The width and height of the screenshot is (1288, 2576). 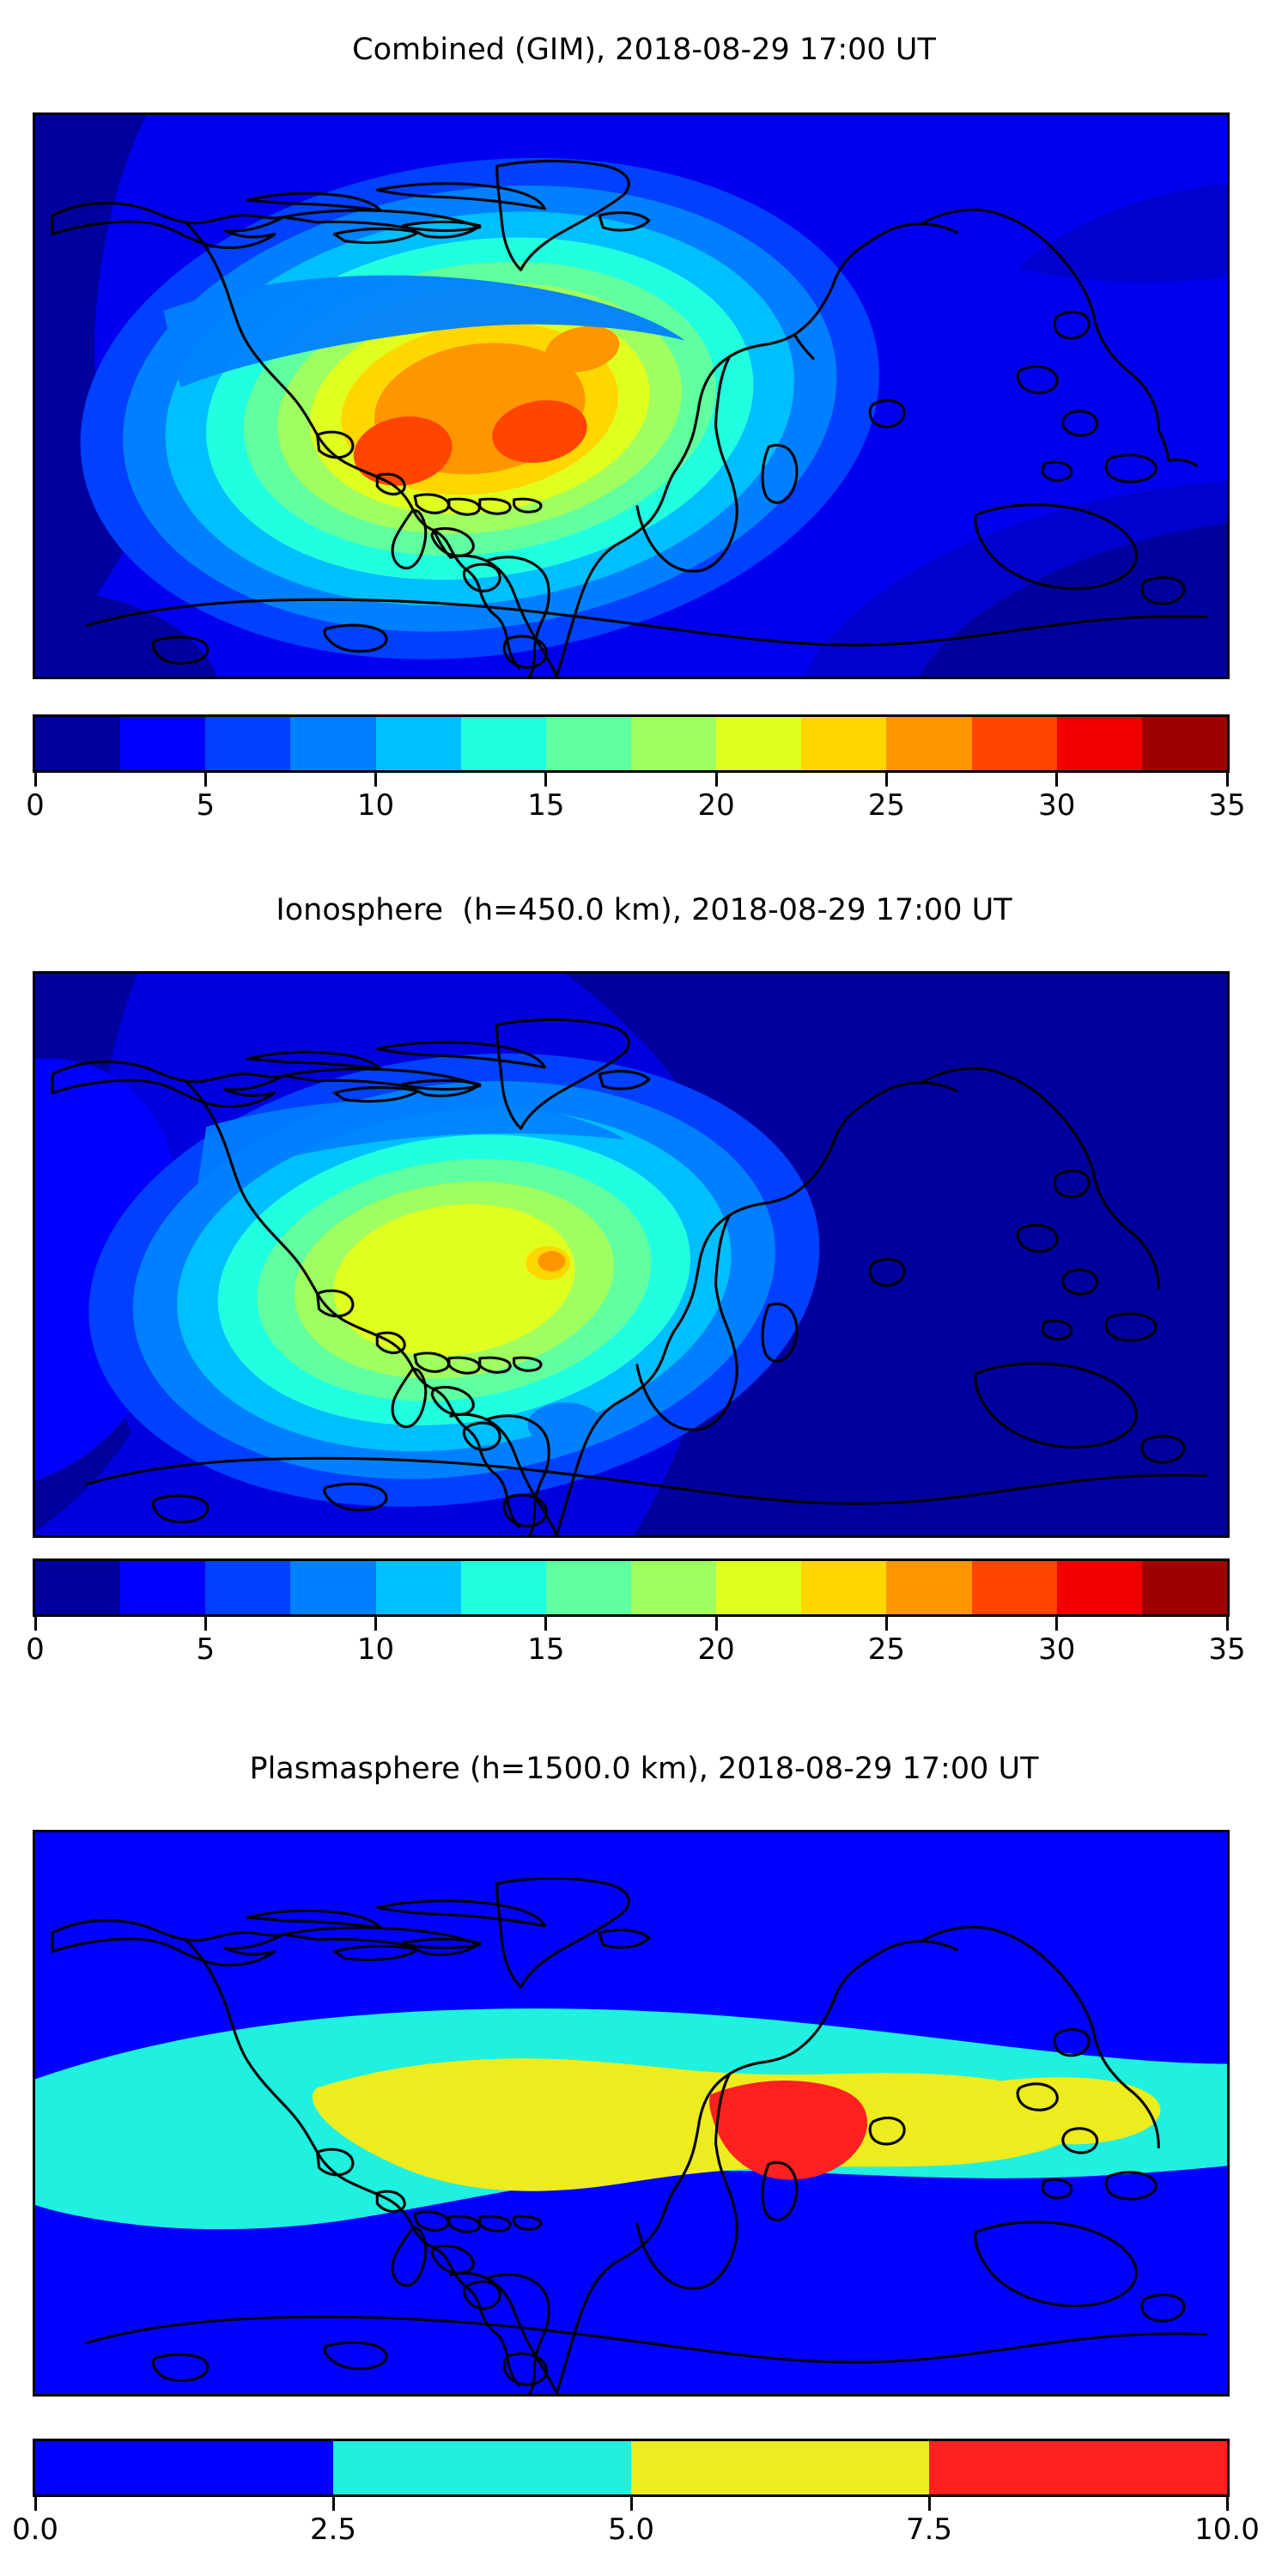 What do you see at coordinates (631, 780) in the screenshot?
I see `colorbar-ticks-combined` at bounding box center [631, 780].